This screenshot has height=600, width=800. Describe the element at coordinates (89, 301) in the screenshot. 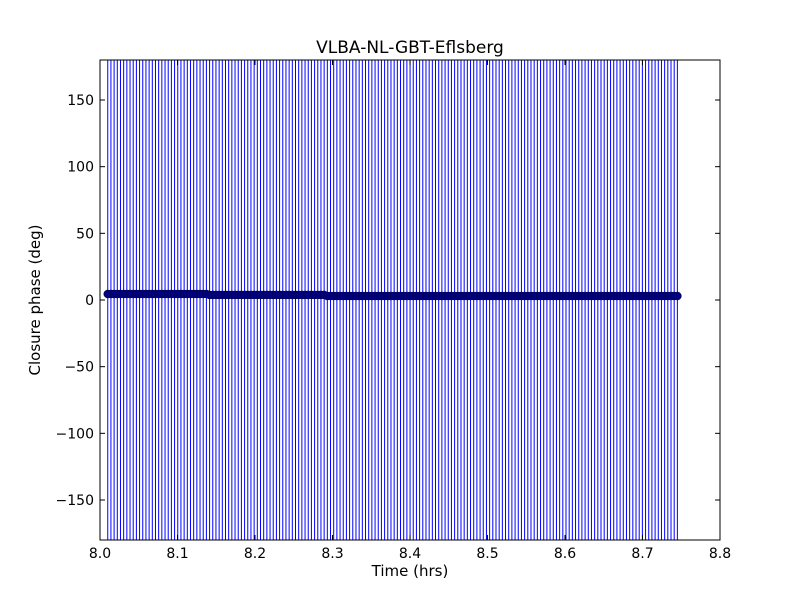

I see `y-tick-label: 0` at that location.